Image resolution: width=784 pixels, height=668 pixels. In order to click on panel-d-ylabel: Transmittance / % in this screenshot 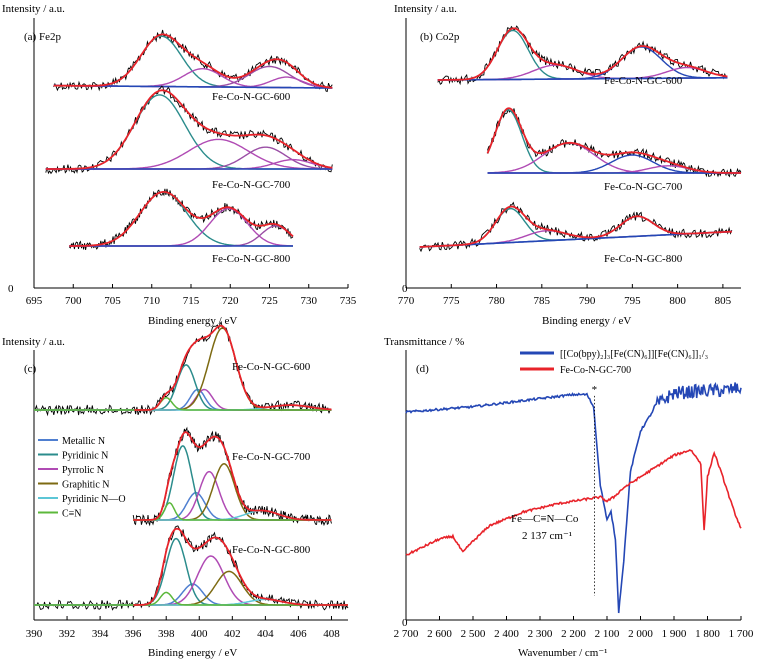, I will do `click(424, 342)`.